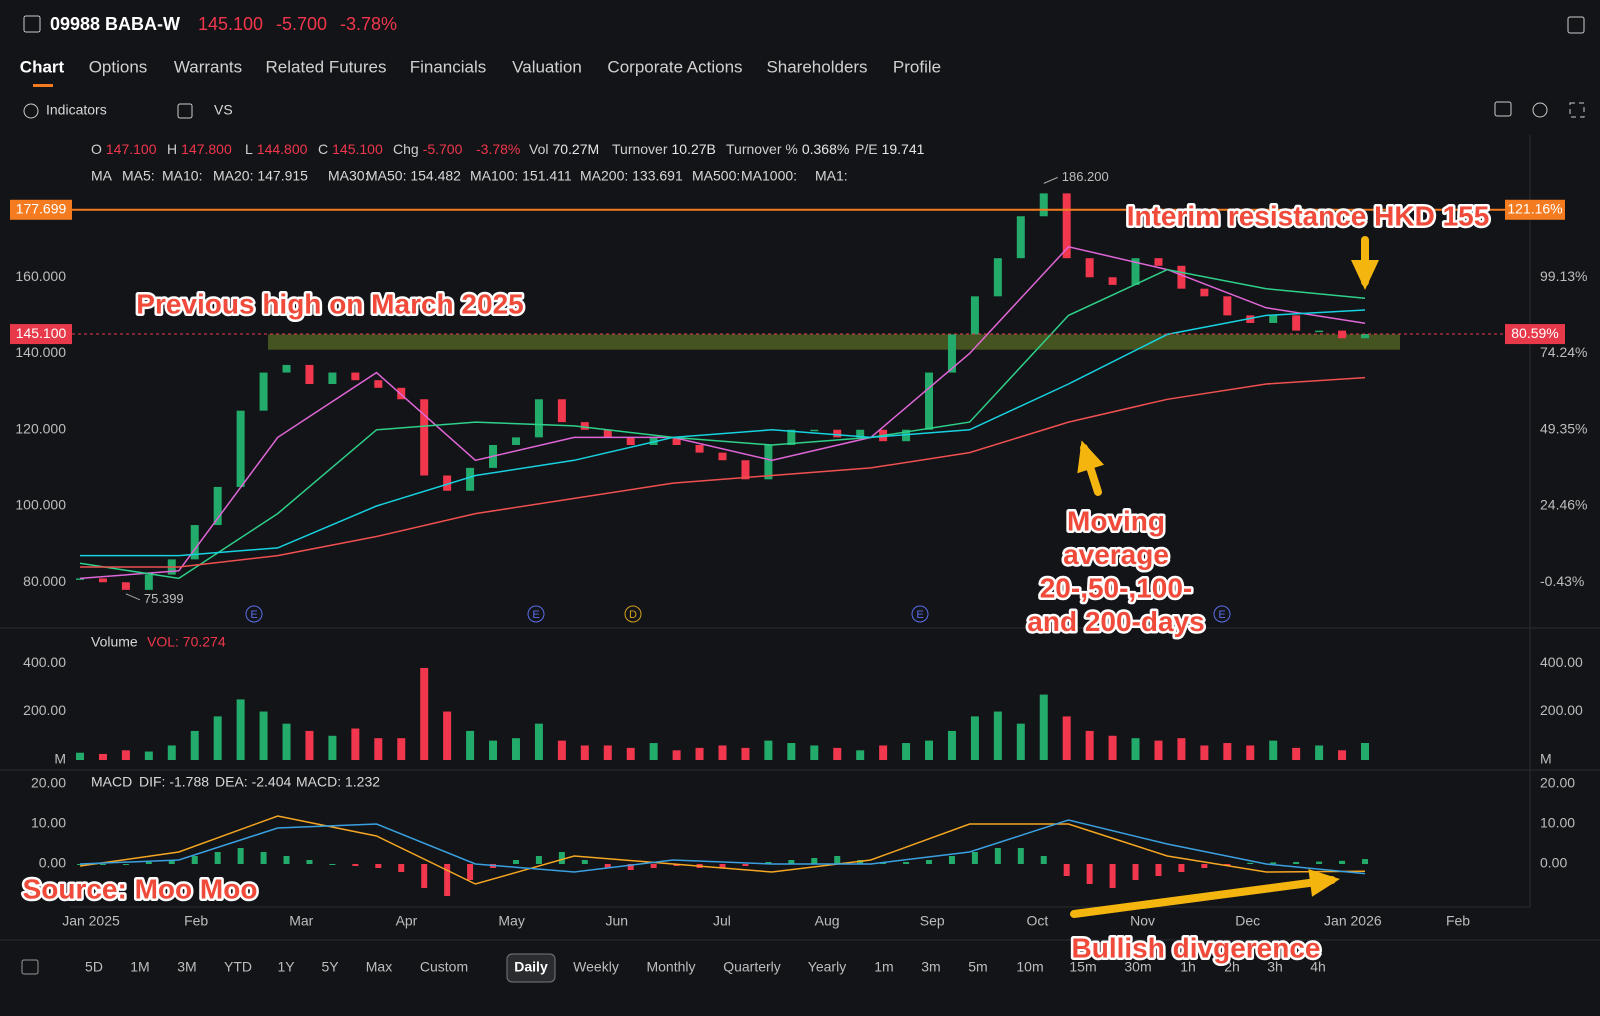 Image resolution: width=1600 pixels, height=1016 pixels. What do you see at coordinates (722, 921) in the screenshot?
I see `x-tick-label: Jul` at bounding box center [722, 921].